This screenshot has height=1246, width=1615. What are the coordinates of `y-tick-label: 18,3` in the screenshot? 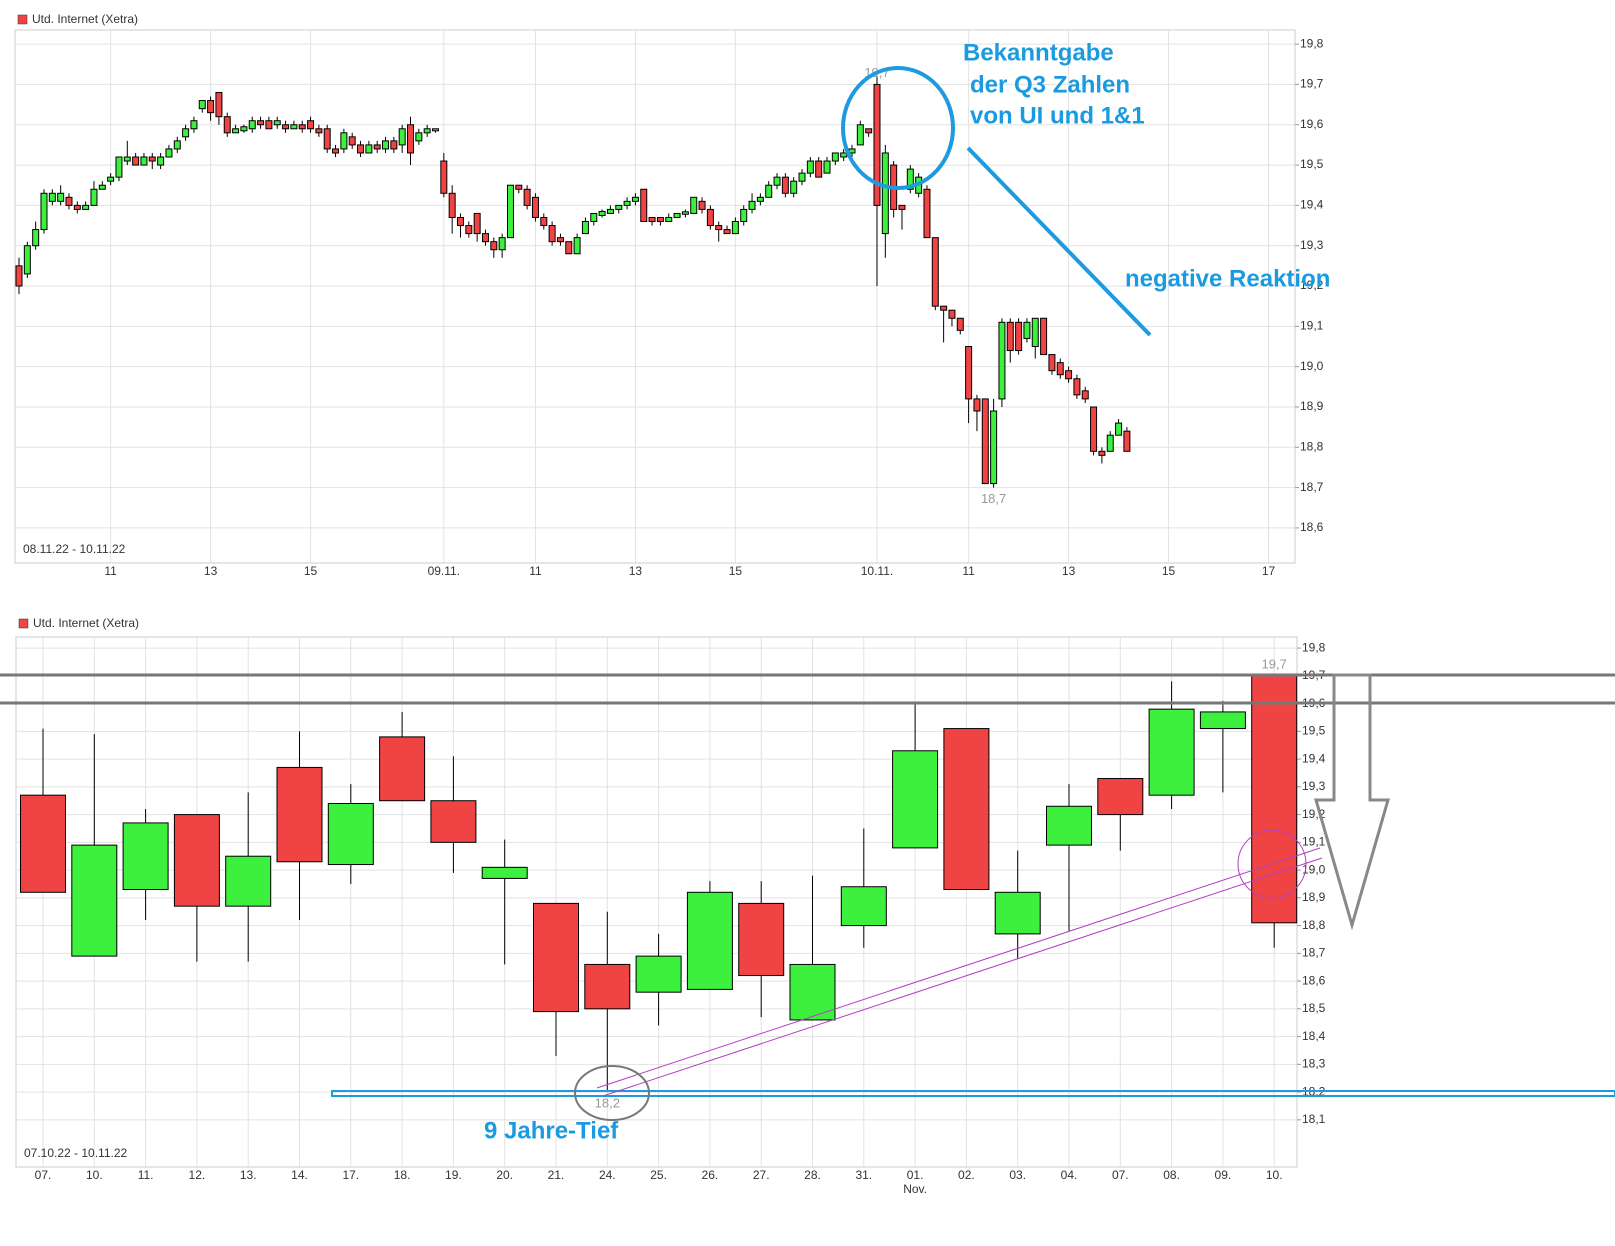 It's located at (1314, 1064).